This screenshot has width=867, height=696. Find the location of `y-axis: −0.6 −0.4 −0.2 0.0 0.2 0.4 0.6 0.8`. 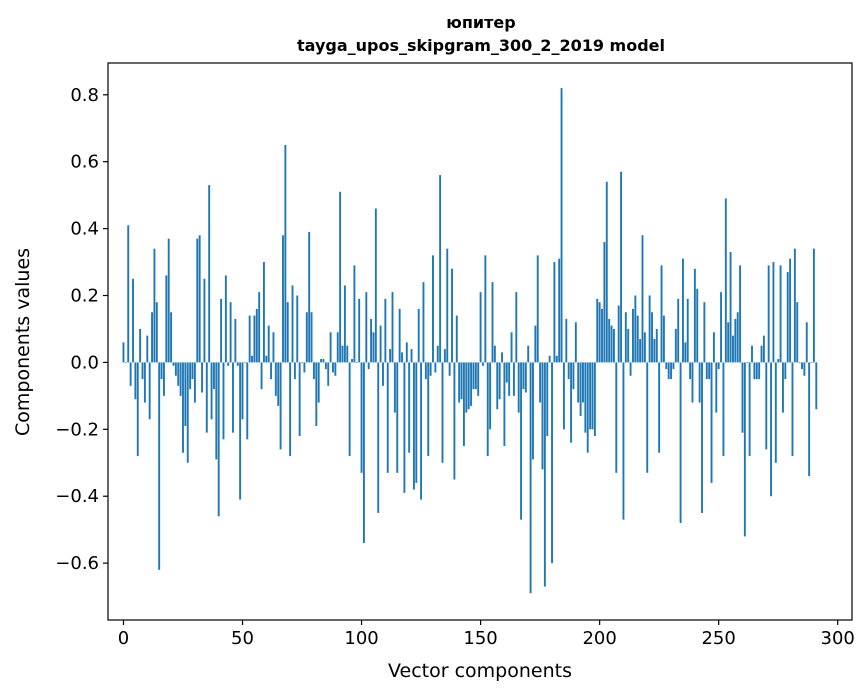

y-axis: −0.6 −0.4 −0.2 0.0 0.2 0.4 0.6 0.8 is located at coordinates (81, 329).